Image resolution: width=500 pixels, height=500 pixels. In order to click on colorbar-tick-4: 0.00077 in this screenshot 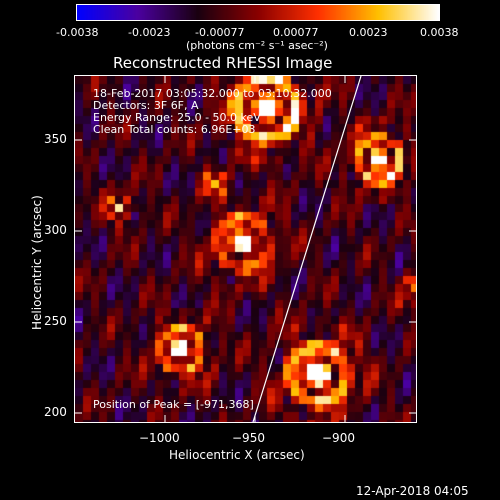, I will do `click(296, 32)`.